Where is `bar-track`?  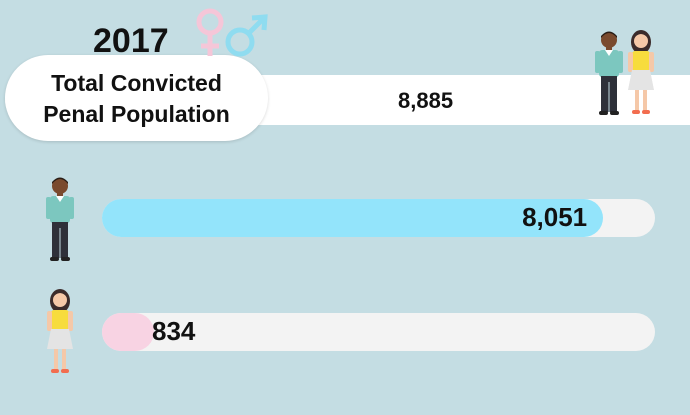
bar-track is located at coordinates (378, 332).